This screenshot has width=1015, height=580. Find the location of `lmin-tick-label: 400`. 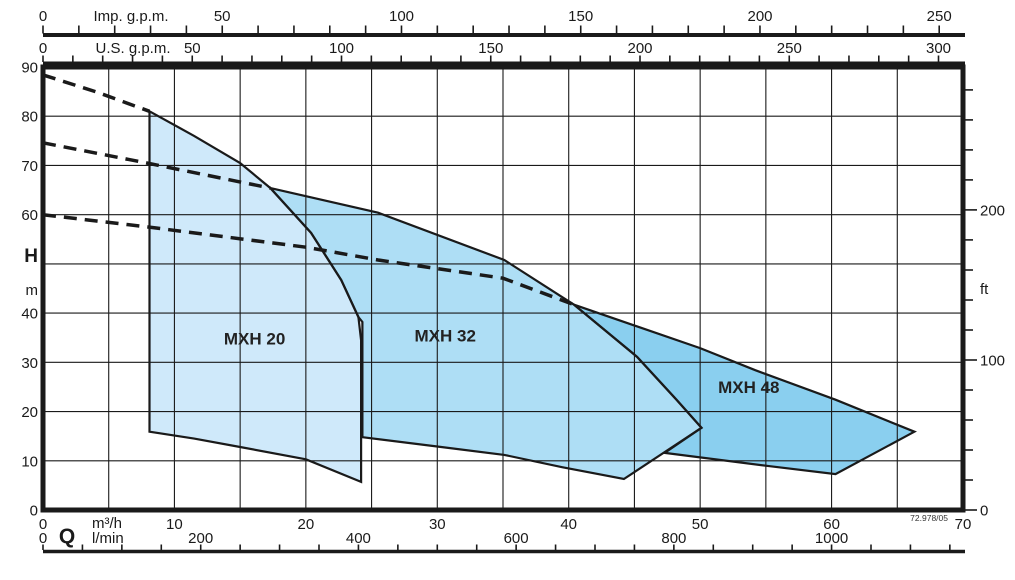

lmin-tick-label: 400 is located at coordinates (358, 538).